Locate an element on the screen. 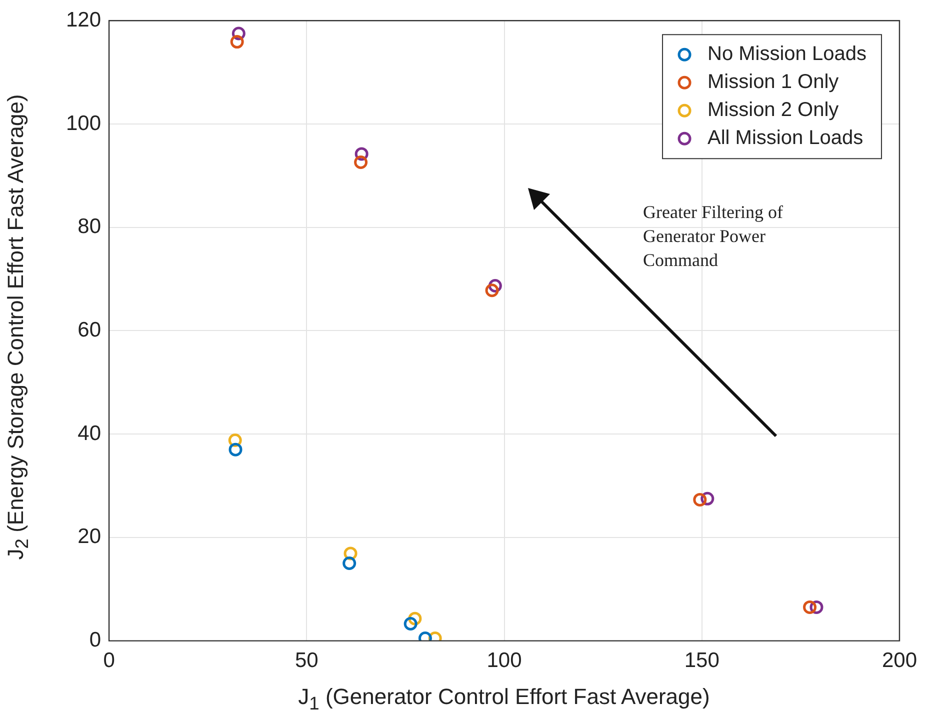  legend-label: All Mission Loads is located at coordinates (786, 138).